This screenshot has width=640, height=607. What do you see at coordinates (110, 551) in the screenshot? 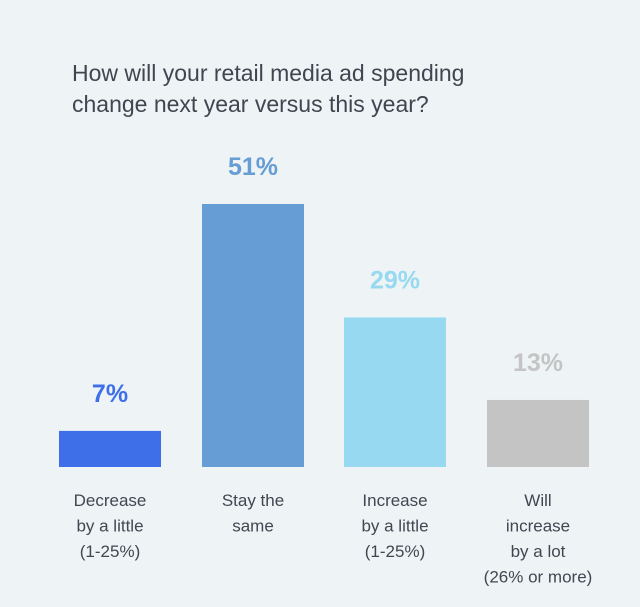
I see `category-label-0-line-2: (1-25%)` at bounding box center [110, 551].